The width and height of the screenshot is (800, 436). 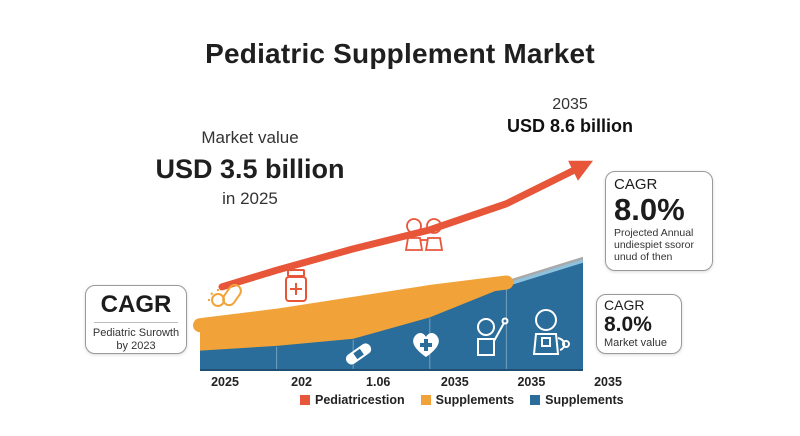 I want to click on market-value-amount: USD 3.5 billion, so click(x=250, y=169).